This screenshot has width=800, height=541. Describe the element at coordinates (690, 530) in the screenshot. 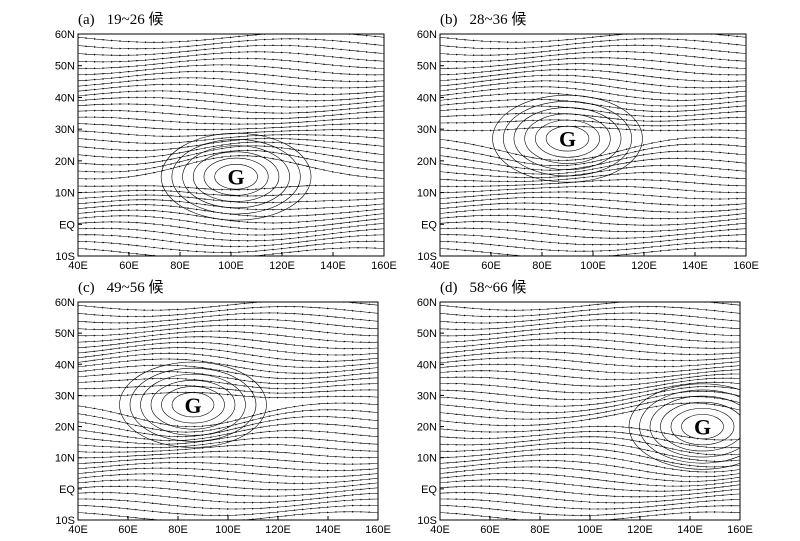

I see `panel-d-x-tick-label: 140E` at that location.